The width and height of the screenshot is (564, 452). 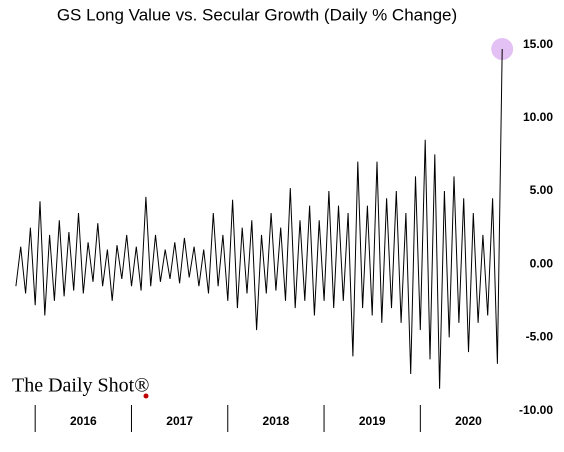 I want to click on y-tick-label: 0.00, so click(x=542, y=263).